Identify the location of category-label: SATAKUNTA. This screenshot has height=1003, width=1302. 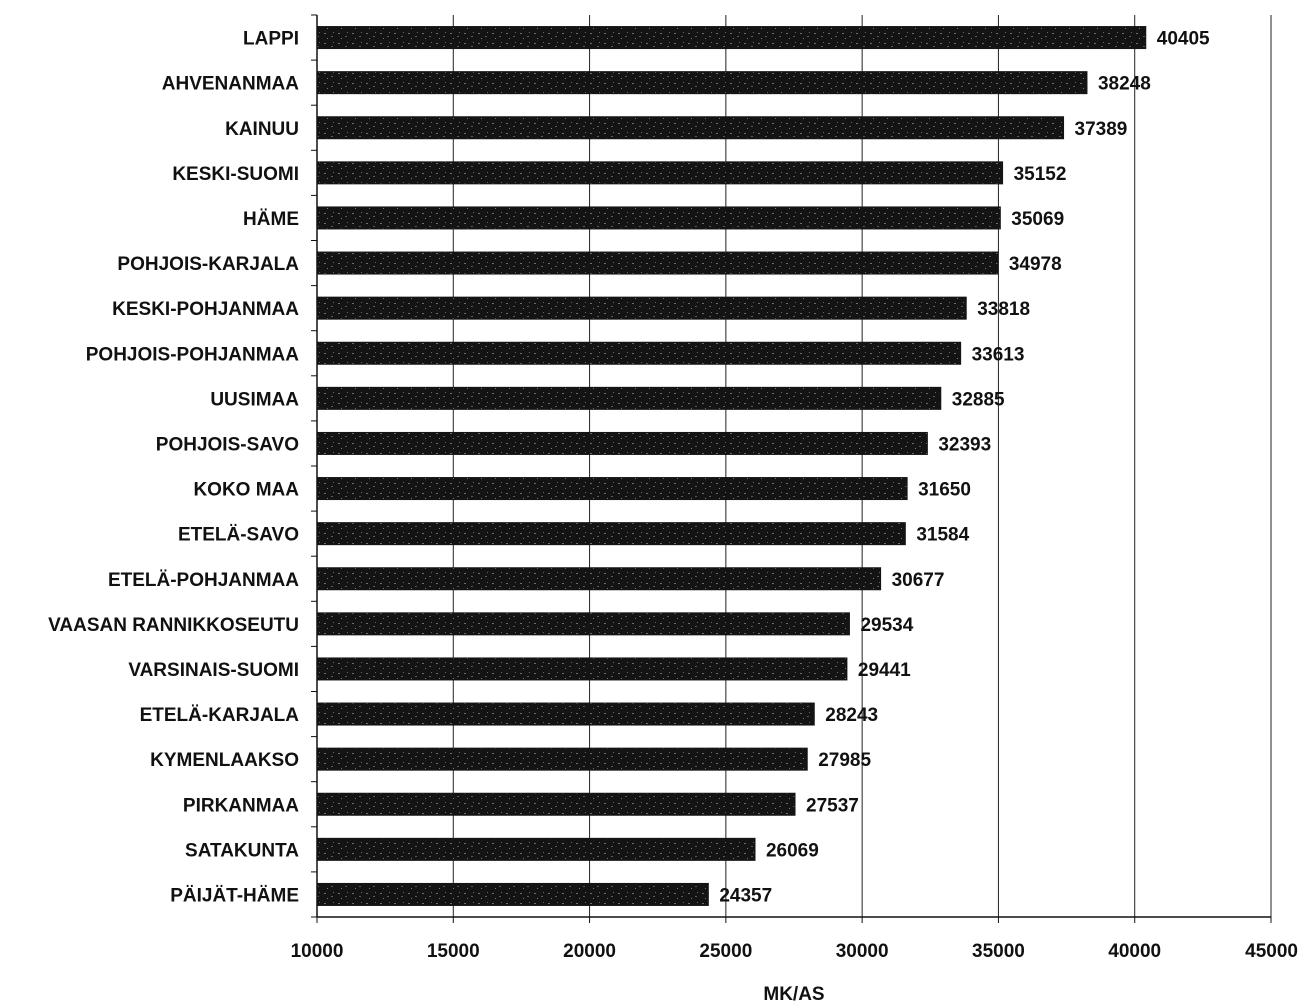
(242, 850).